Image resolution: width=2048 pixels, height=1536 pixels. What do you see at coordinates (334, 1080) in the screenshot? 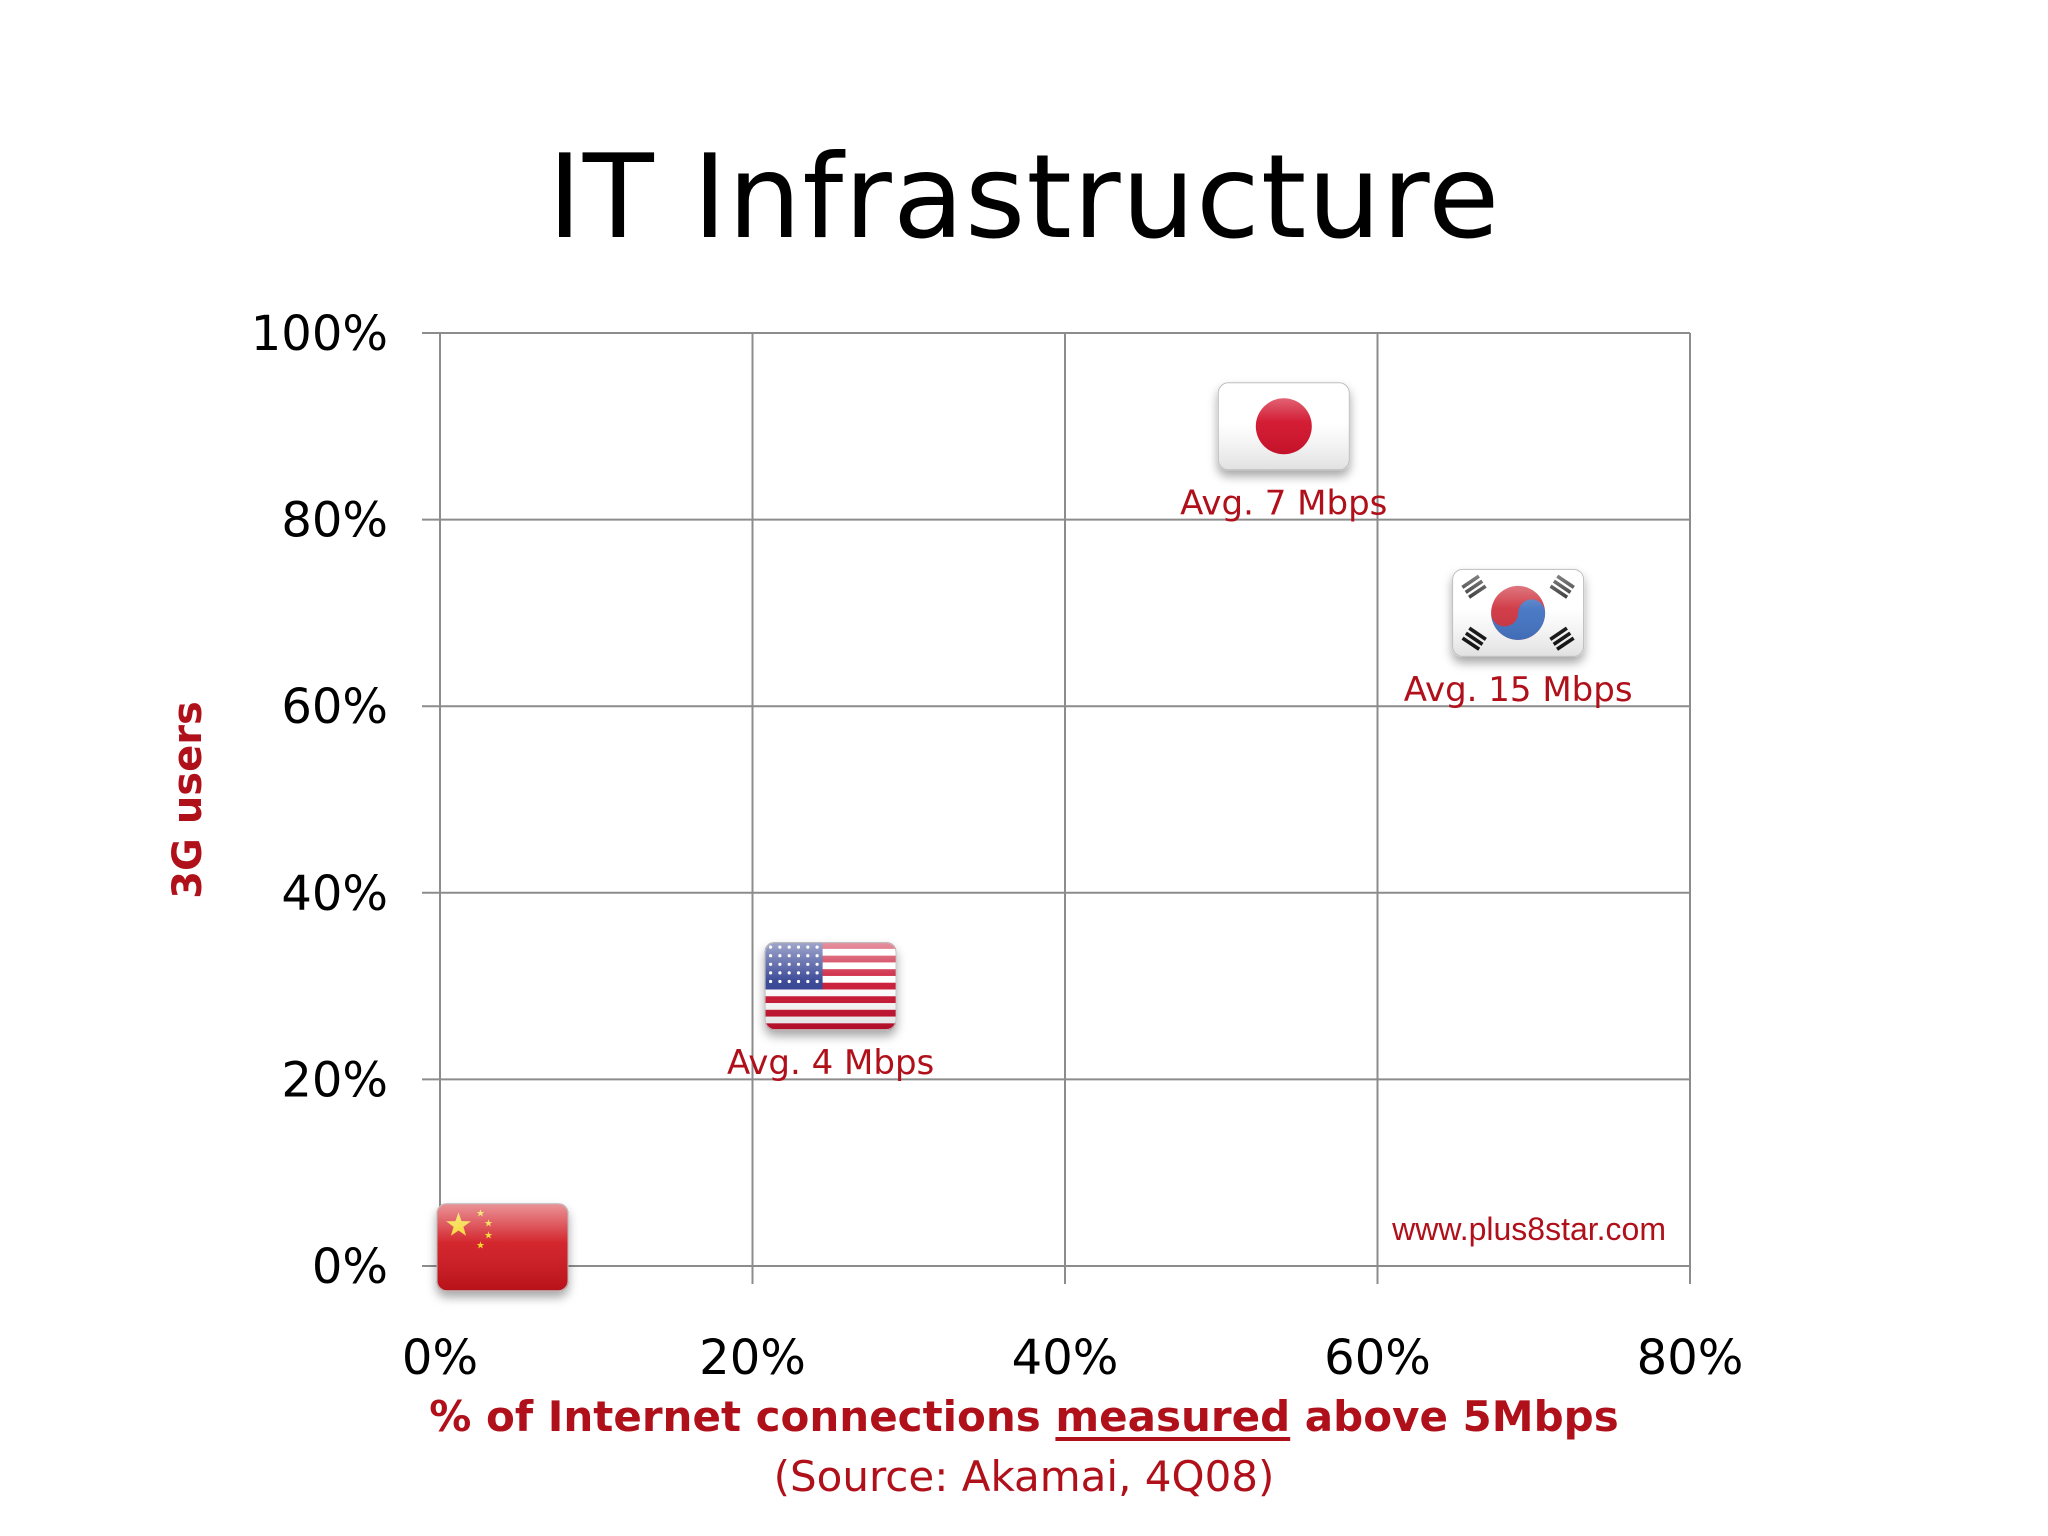
I see `y-tick-label: 20%` at bounding box center [334, 1080].